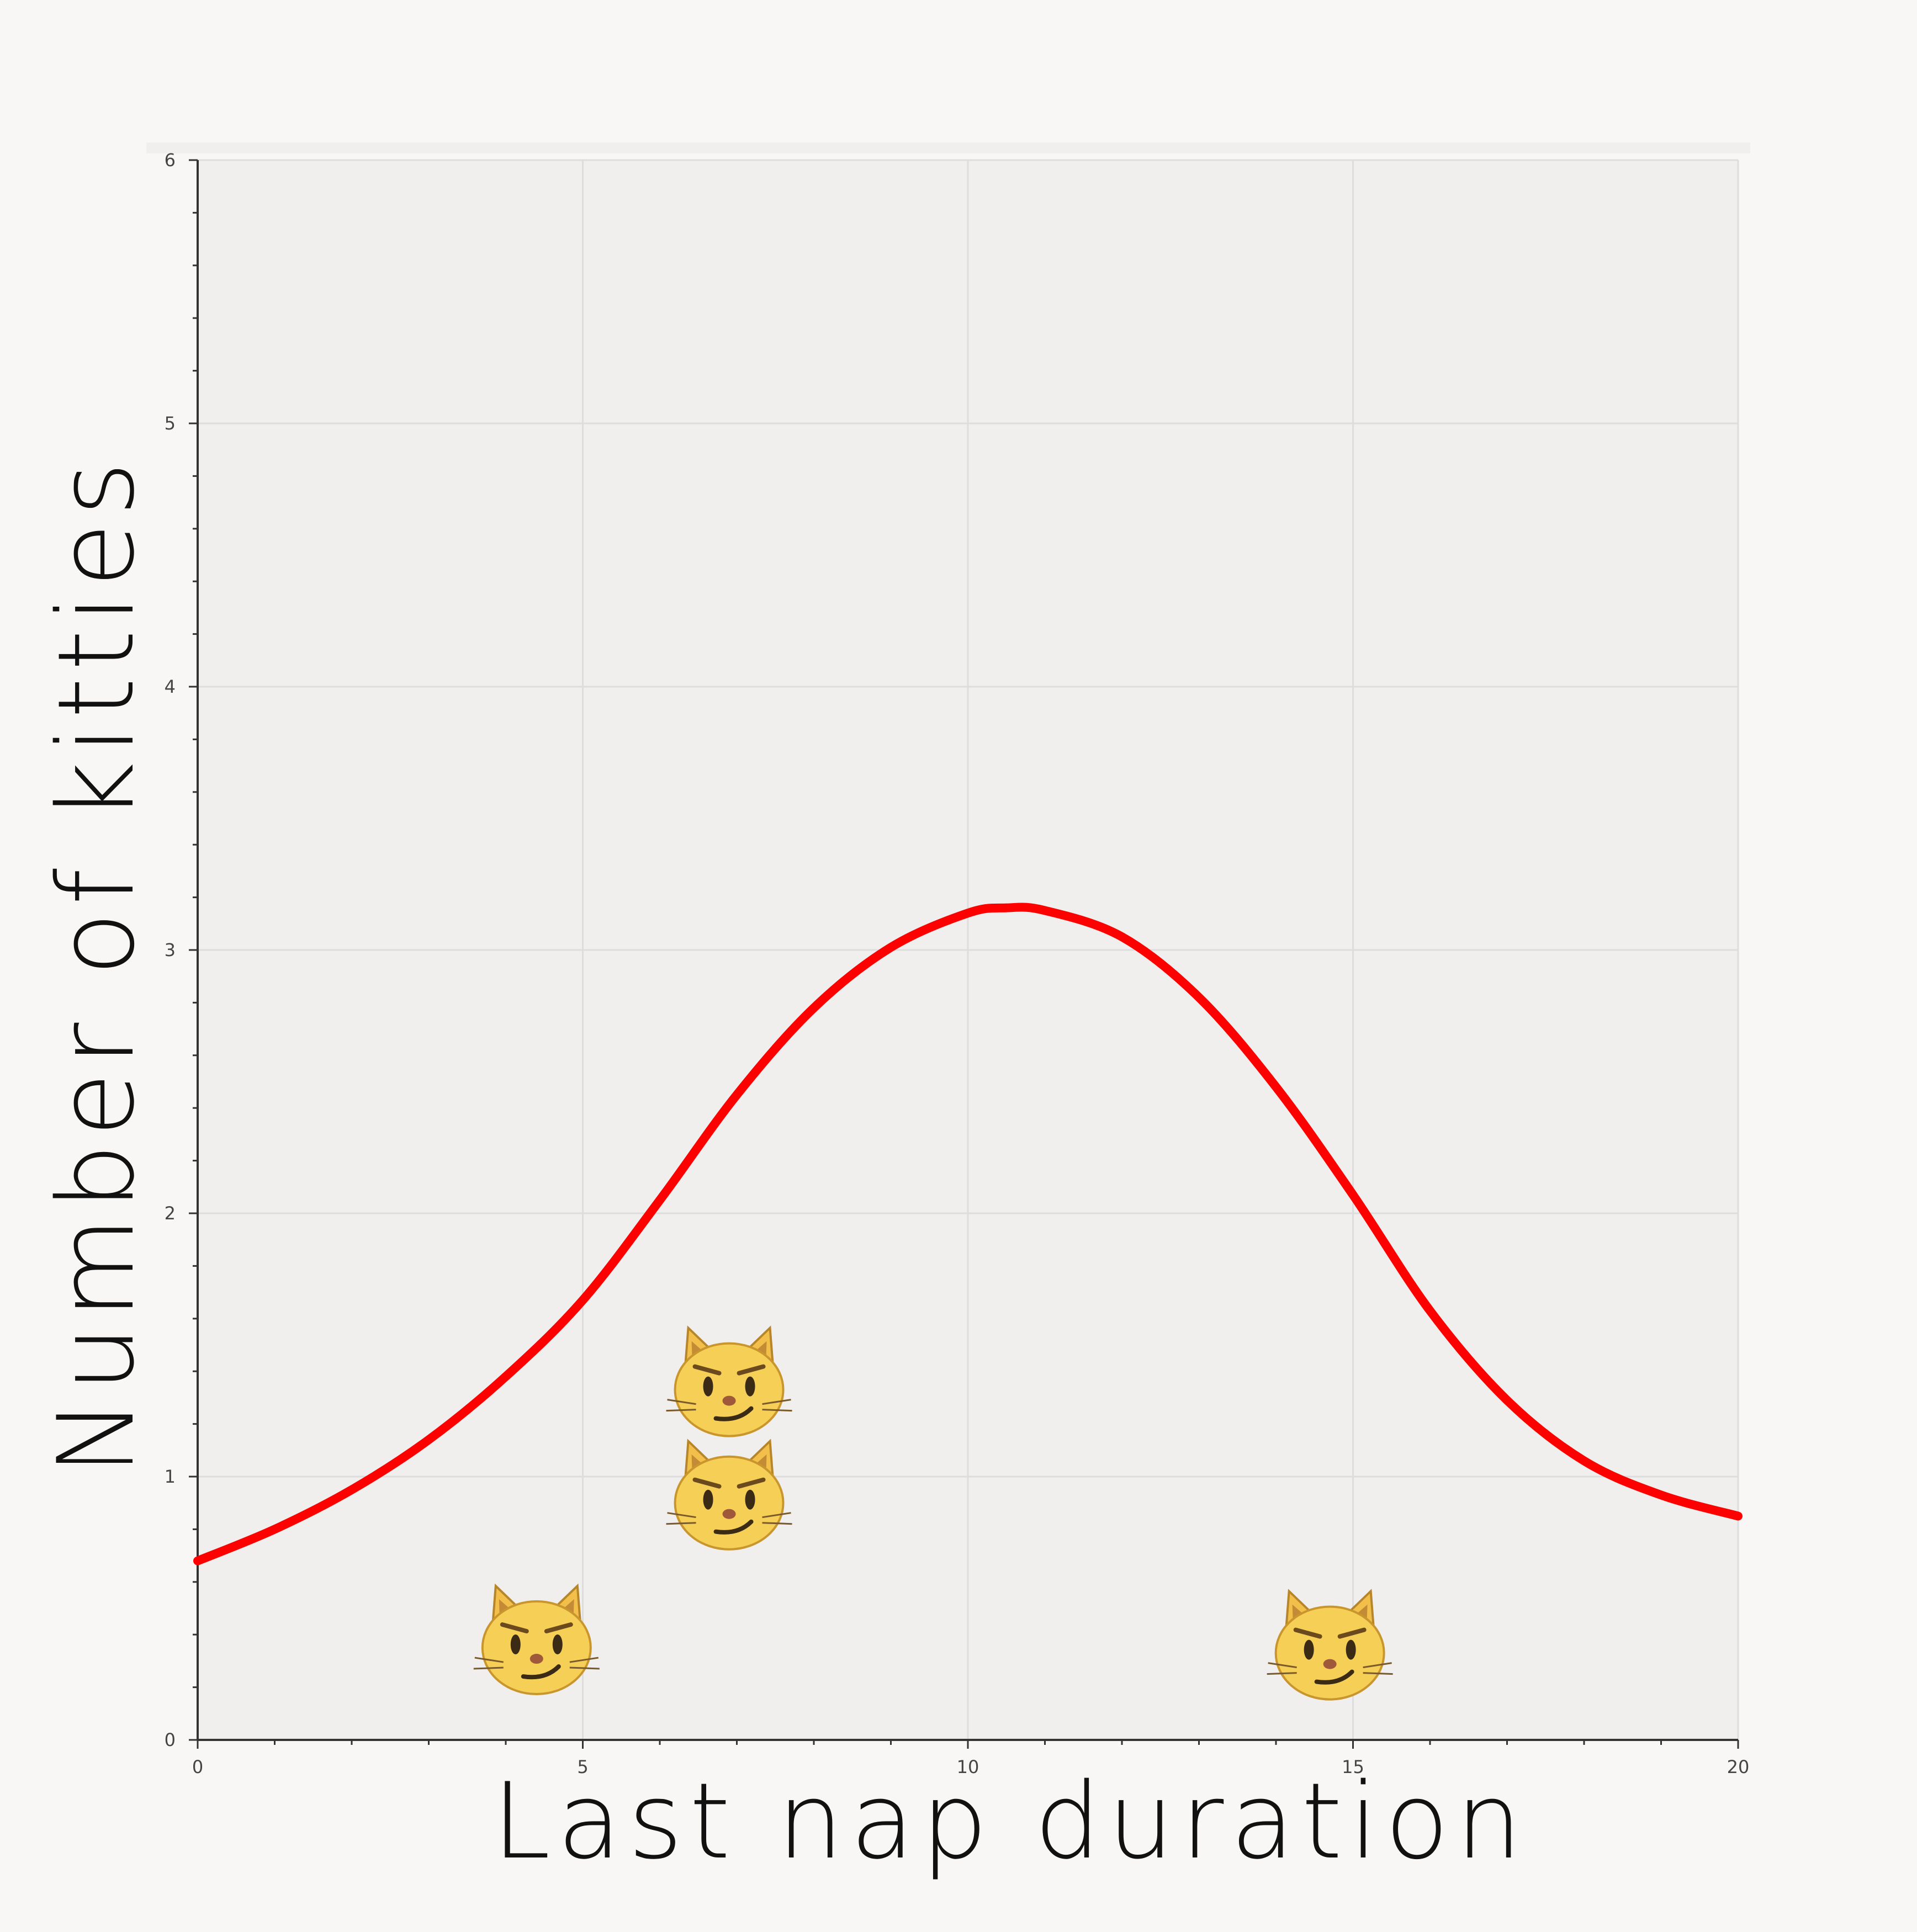 This screenshot has height=1932, width=1917. I want to click on y-axis-label: Number of kitties, so click(96, 966).